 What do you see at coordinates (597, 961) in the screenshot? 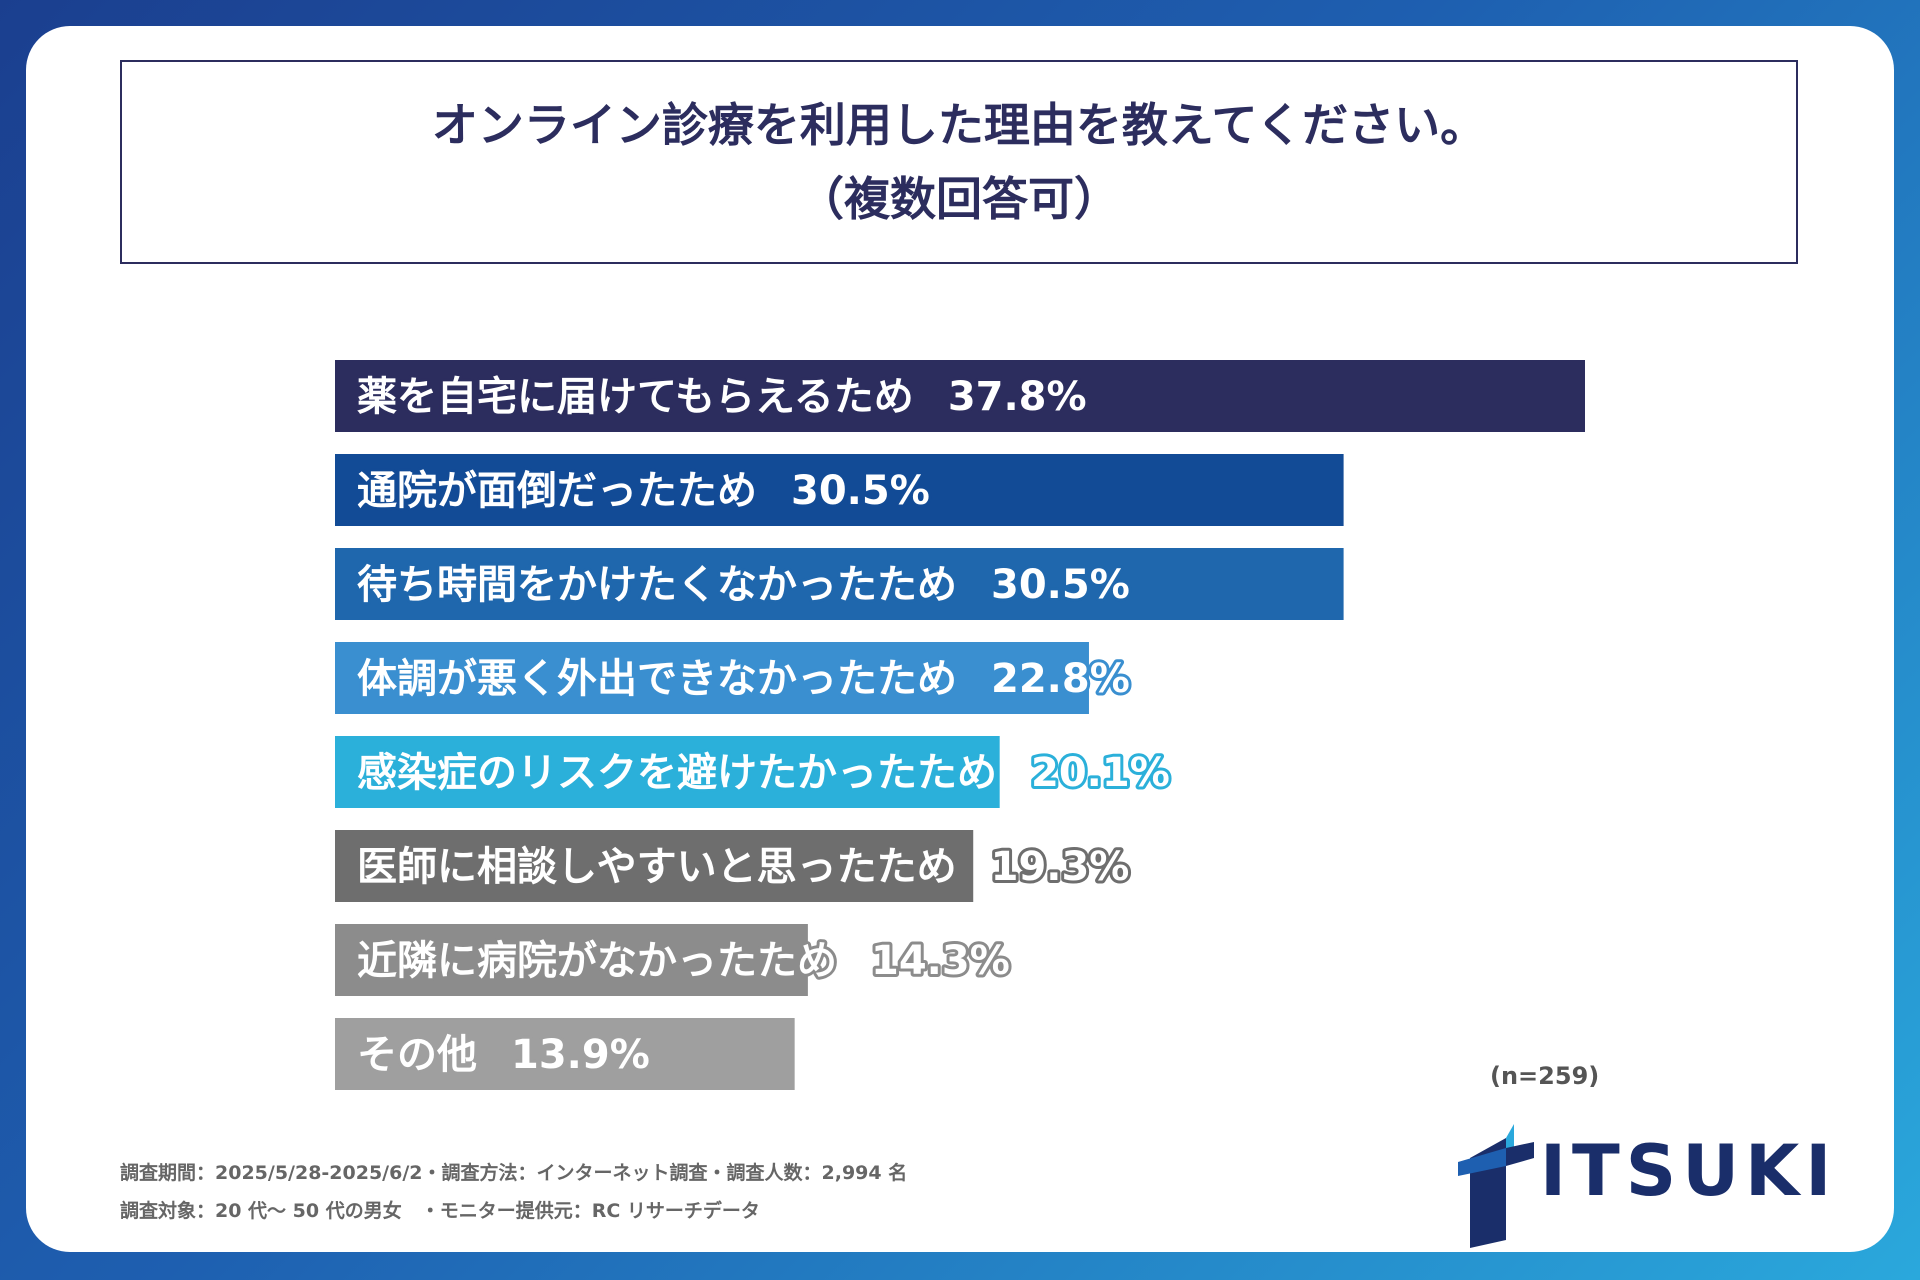
I see `bar-category-label: 近隣に病院がなかったため` at bounding box center [597, 961].